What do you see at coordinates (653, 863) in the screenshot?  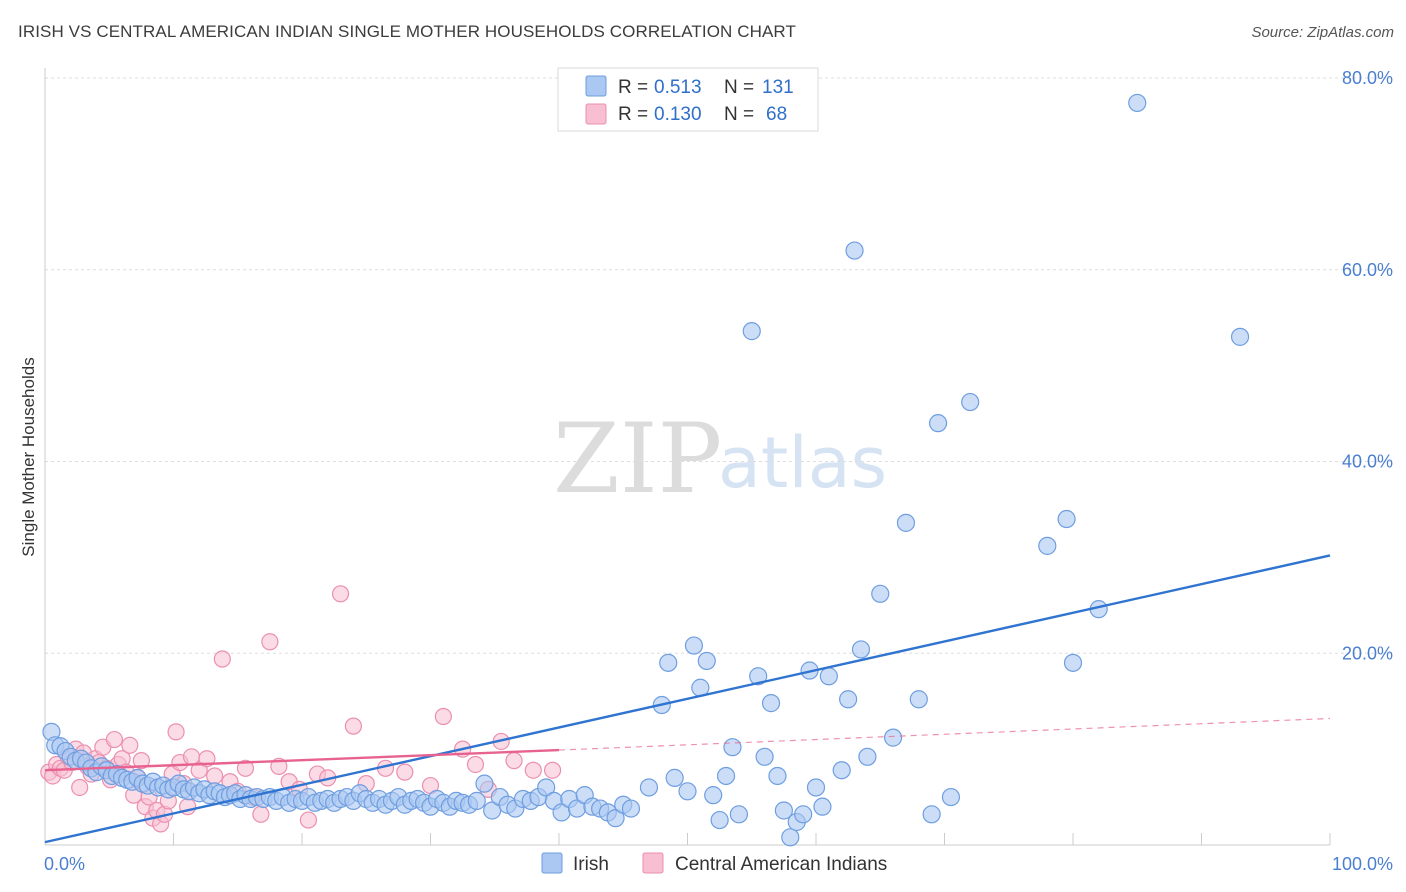 I see `bottom-legend-swatch-cai` at bounding box center [653, 863].